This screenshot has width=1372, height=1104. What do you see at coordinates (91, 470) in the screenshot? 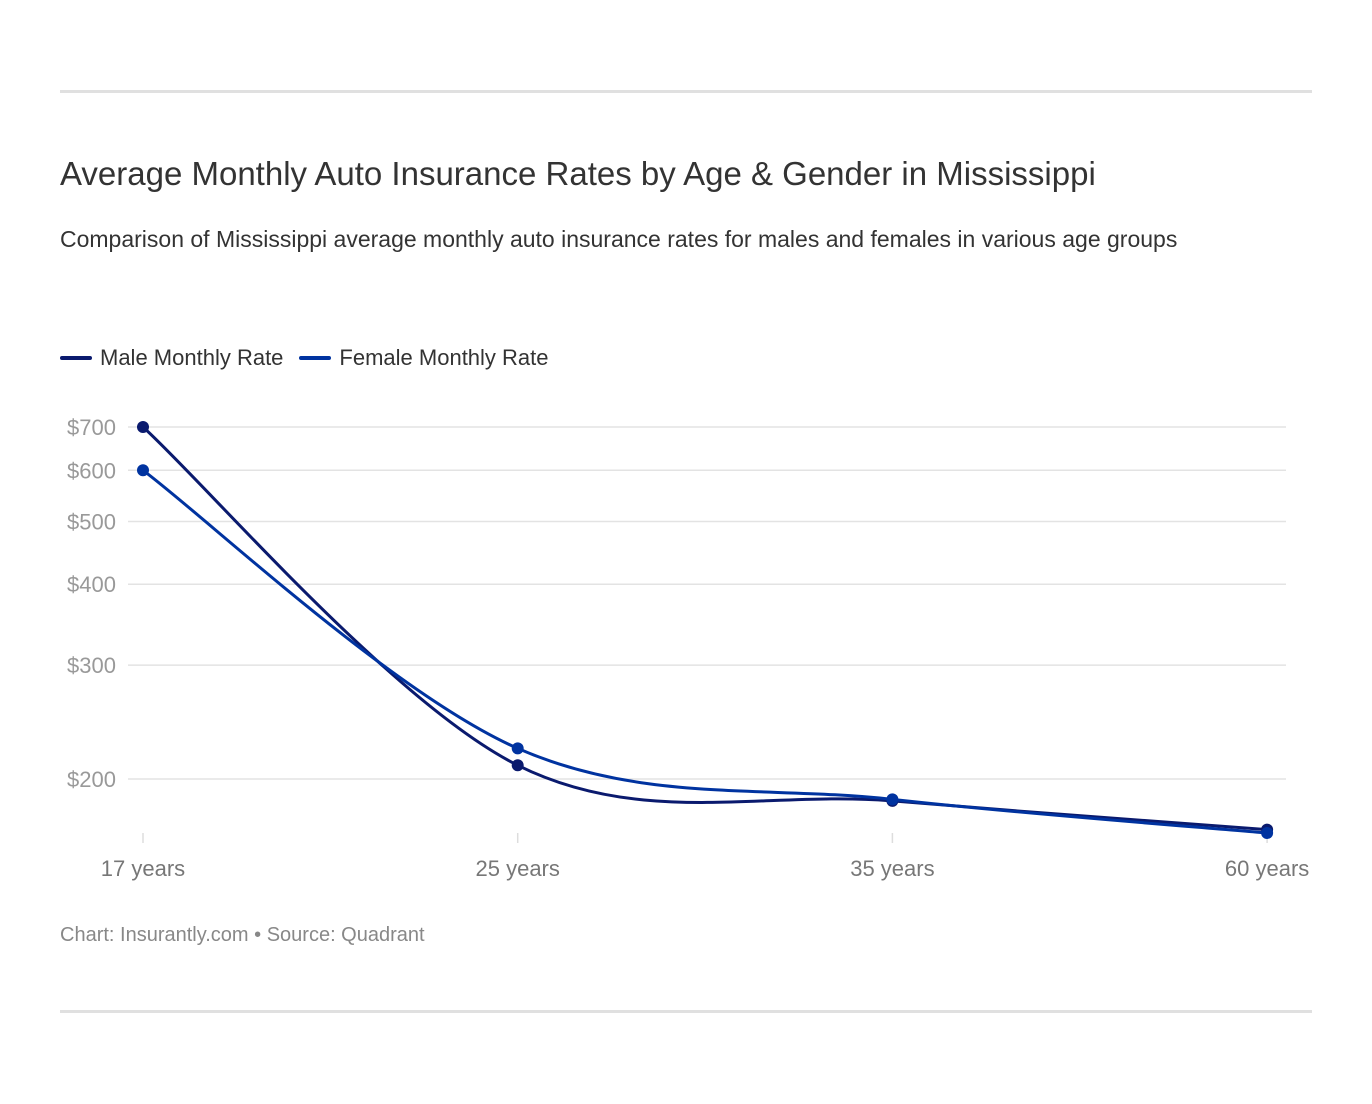
I see `y-tick-label: $600` at bounding box center [91, 470].